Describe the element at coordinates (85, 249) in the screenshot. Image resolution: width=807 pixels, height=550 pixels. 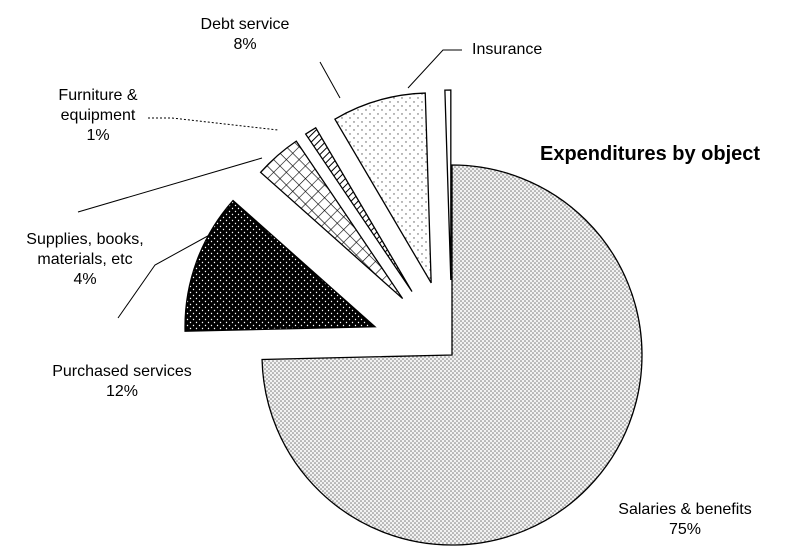
I see `category-label: Supplies, books, materials, etc` at that location.